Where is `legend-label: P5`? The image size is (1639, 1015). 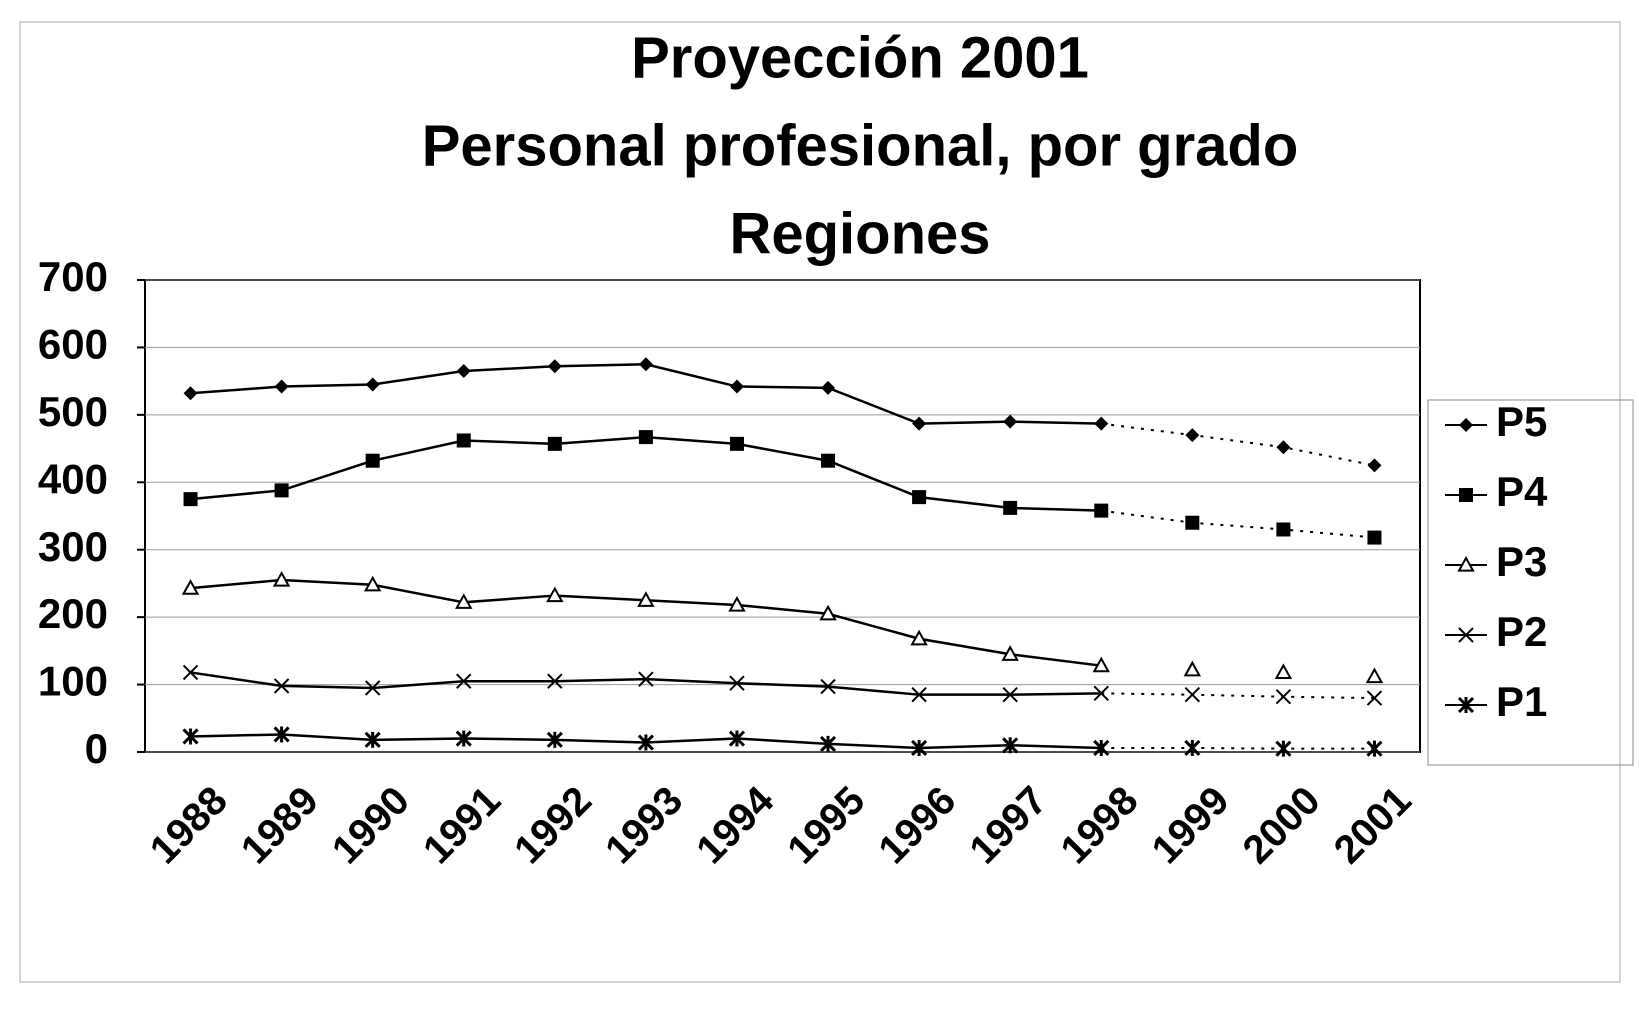 legend-label: P5 is located at coordinates (1521, 421).